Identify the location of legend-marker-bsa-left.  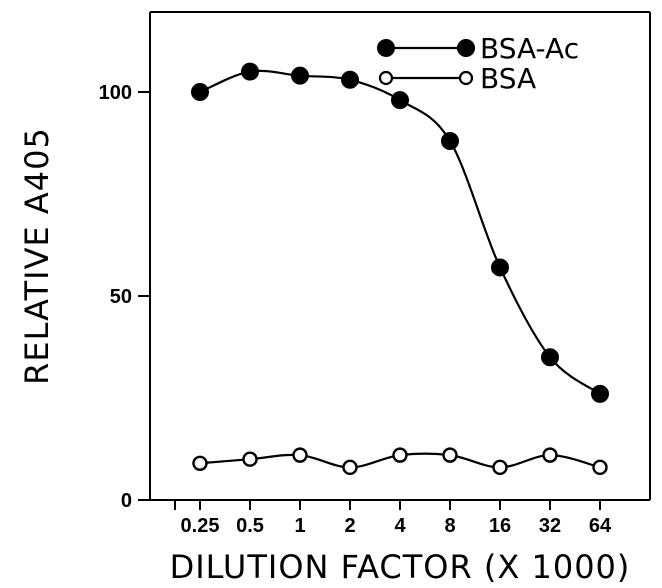
(386, 78).